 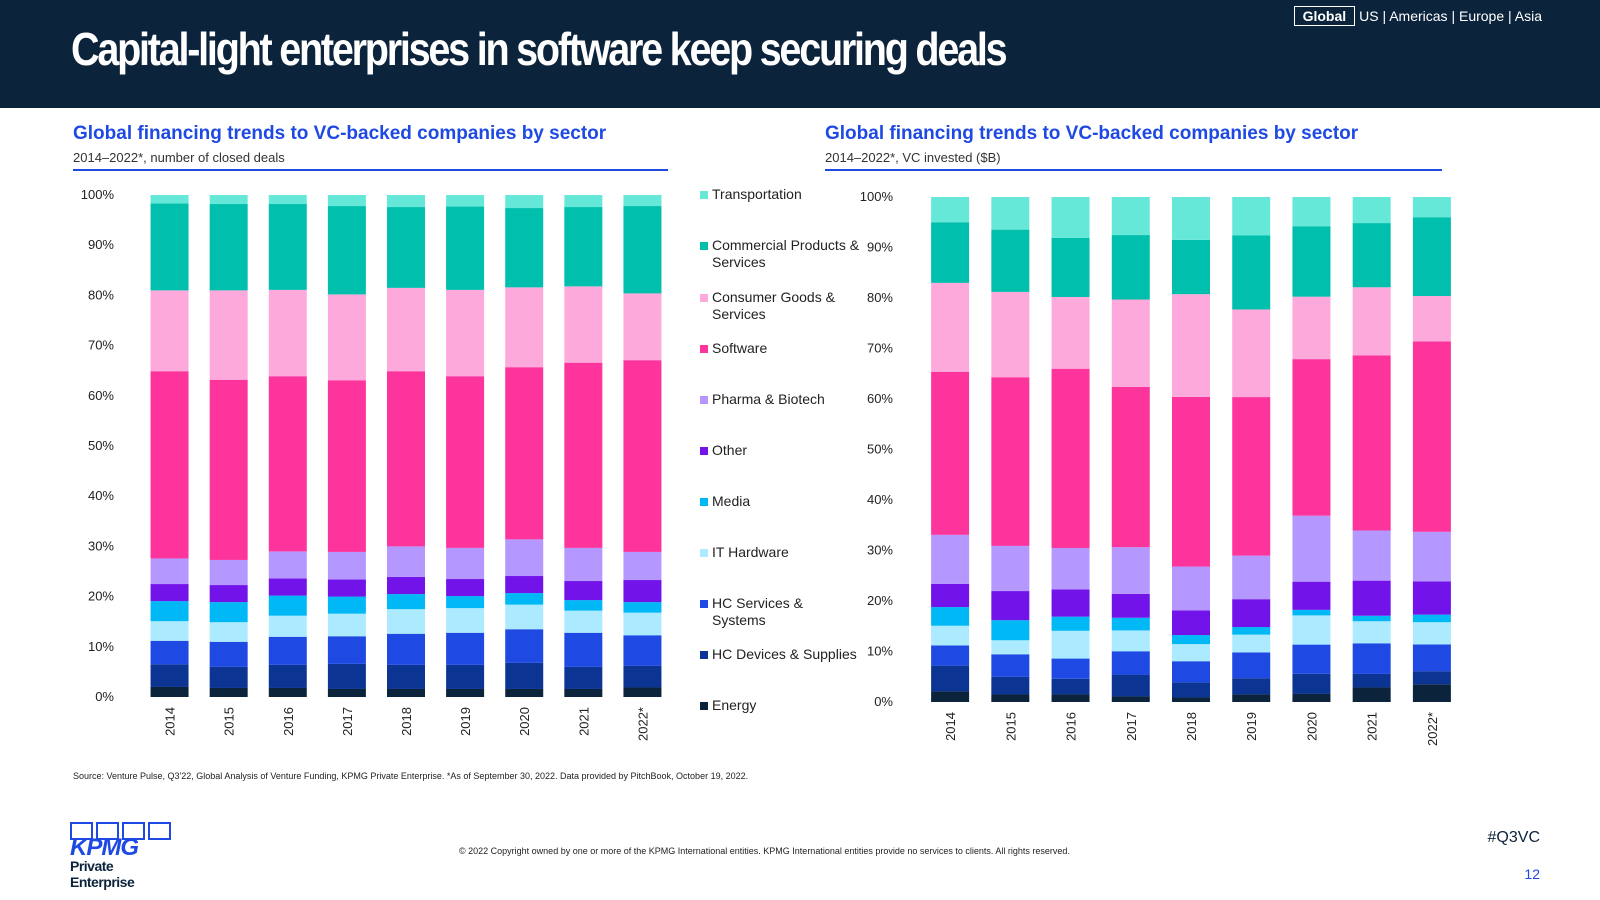 I want to click on y-tick-label: 10%, so click(x=880, y=651).